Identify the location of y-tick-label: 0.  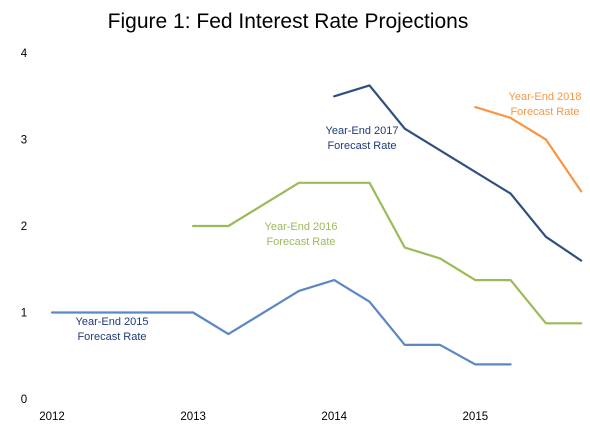
(24, 400).